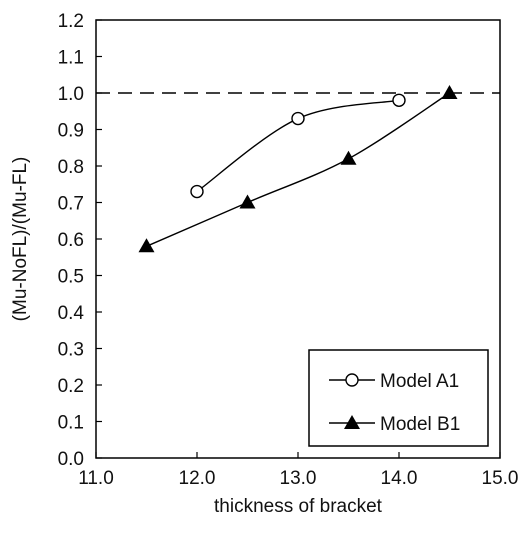 The height and width of the screenshot is (534, 526). Describe the element at coordinates (71, 459) in the screenshot. I see `y-tick-label: 0.0` at that location.